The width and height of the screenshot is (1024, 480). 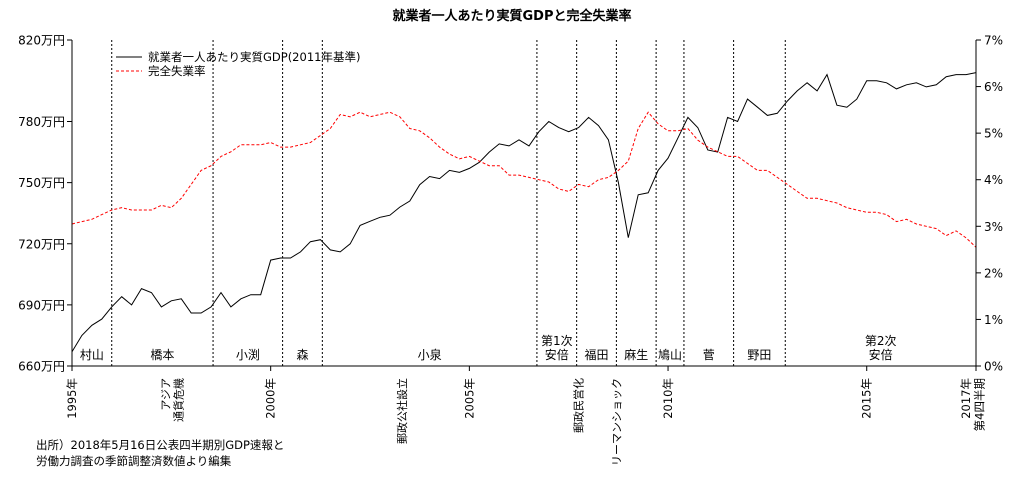 I want to click on event-label: 郵政公社設立, so click(x=402, y=411).